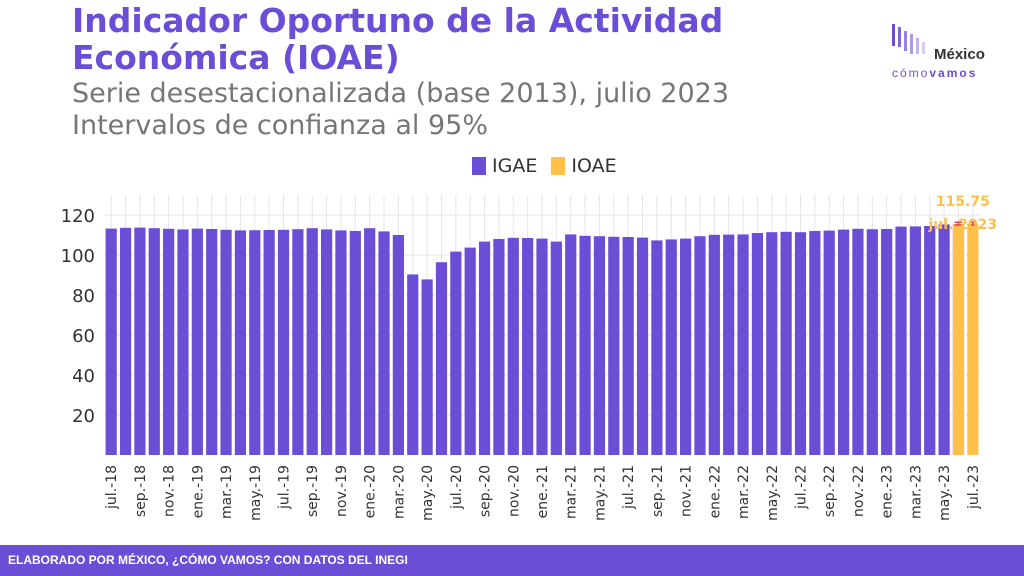  I want to click on x-tick-label: mar.-22, so click(744, 492).